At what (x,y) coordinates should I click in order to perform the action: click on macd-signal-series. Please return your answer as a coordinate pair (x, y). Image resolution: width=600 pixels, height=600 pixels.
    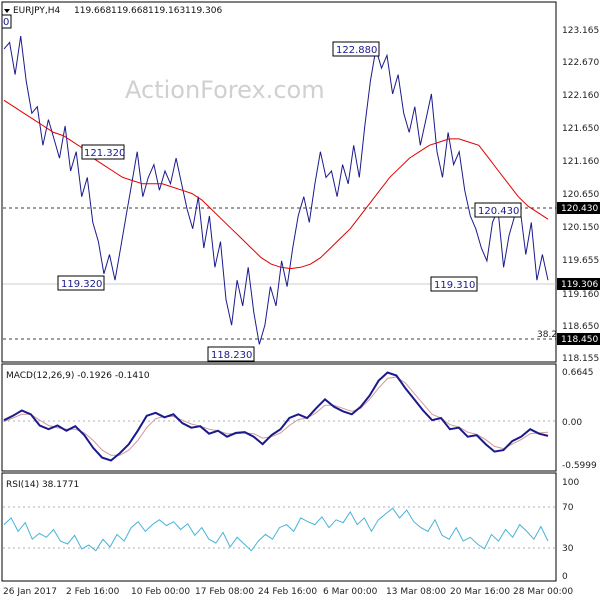
    Looking at the image, I should click on (276, 416).